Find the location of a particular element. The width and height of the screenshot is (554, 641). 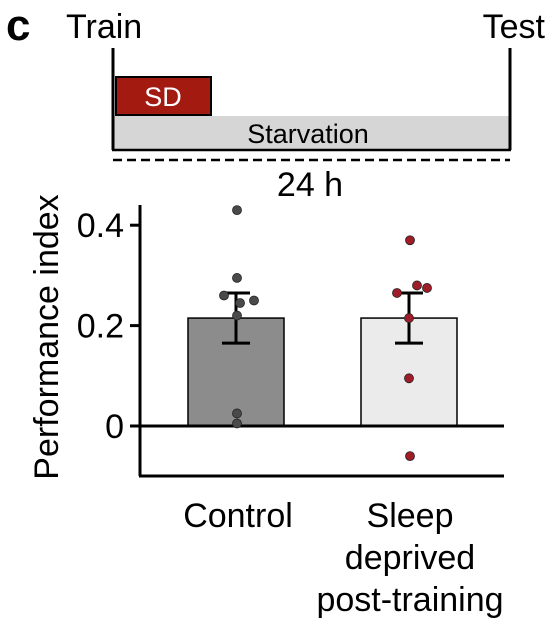

sd-box is located at coordinates (163, 96).